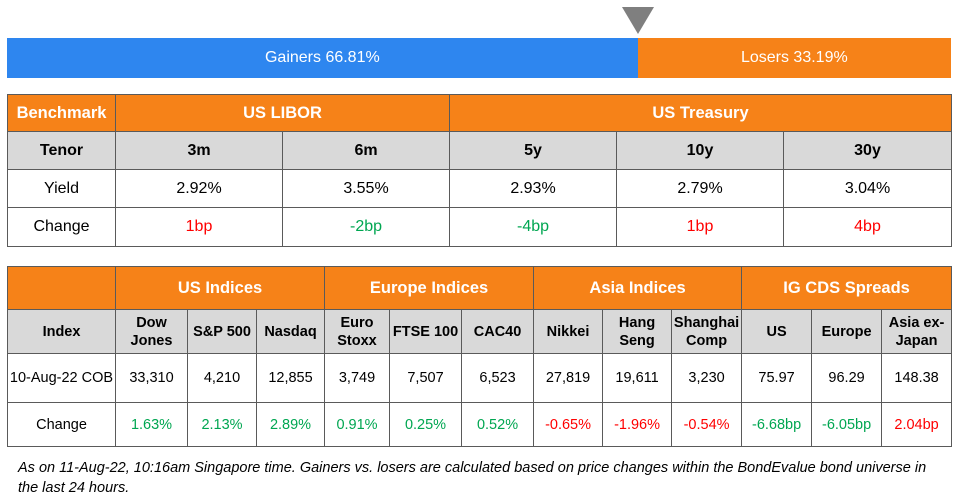 Image resolution: width=957 pixels, height=502 pixels. I want to click on index-value-cell: 19,611, so click(637, 378).